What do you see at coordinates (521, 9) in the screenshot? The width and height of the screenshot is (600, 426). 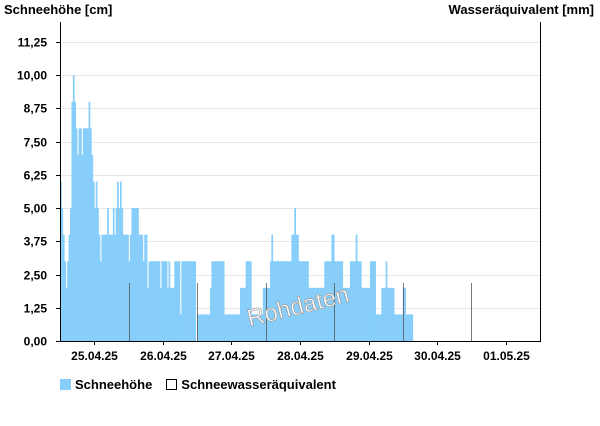 I see `right-axis-title: Wasseräquivalent [mm]` at bounding box center [521, 9].